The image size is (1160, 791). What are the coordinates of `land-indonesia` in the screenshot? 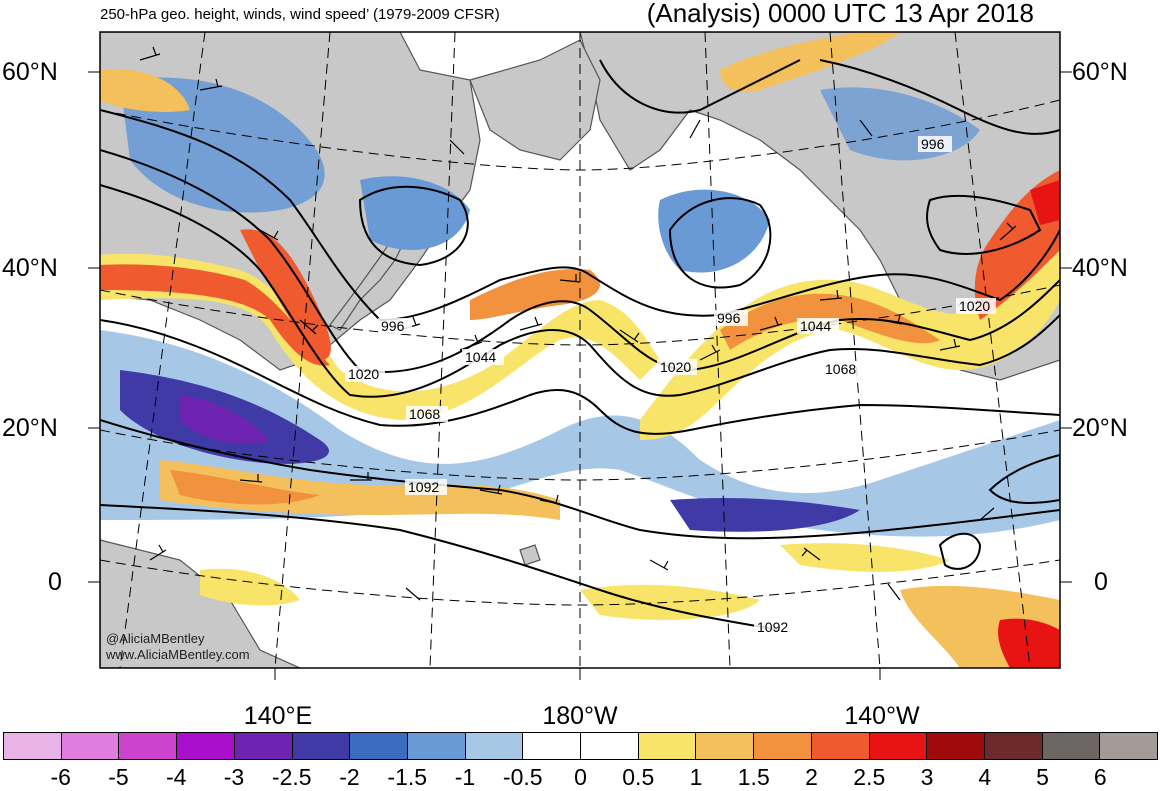 It's located at (200, 603).